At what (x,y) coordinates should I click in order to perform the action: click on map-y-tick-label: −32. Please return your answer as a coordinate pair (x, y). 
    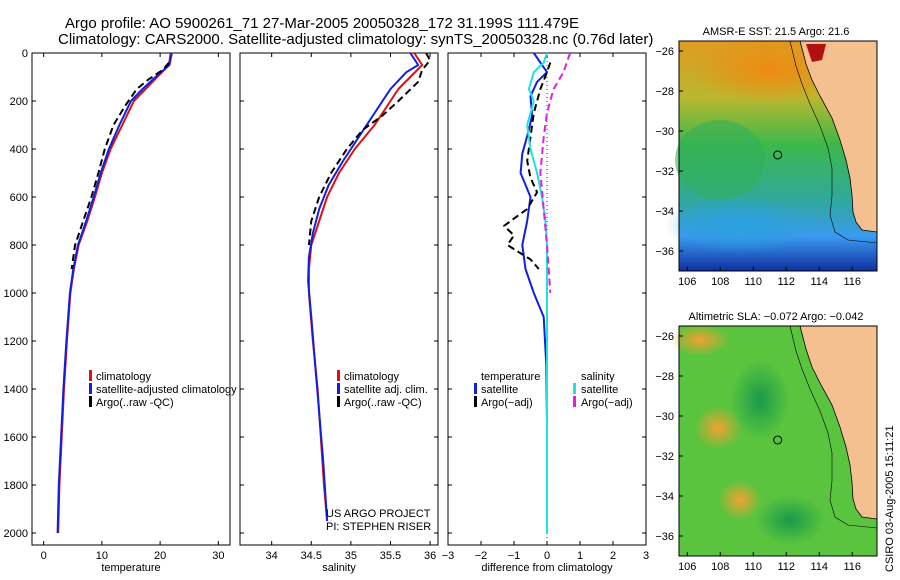
    Looking at the image, I should click on (664, 172).